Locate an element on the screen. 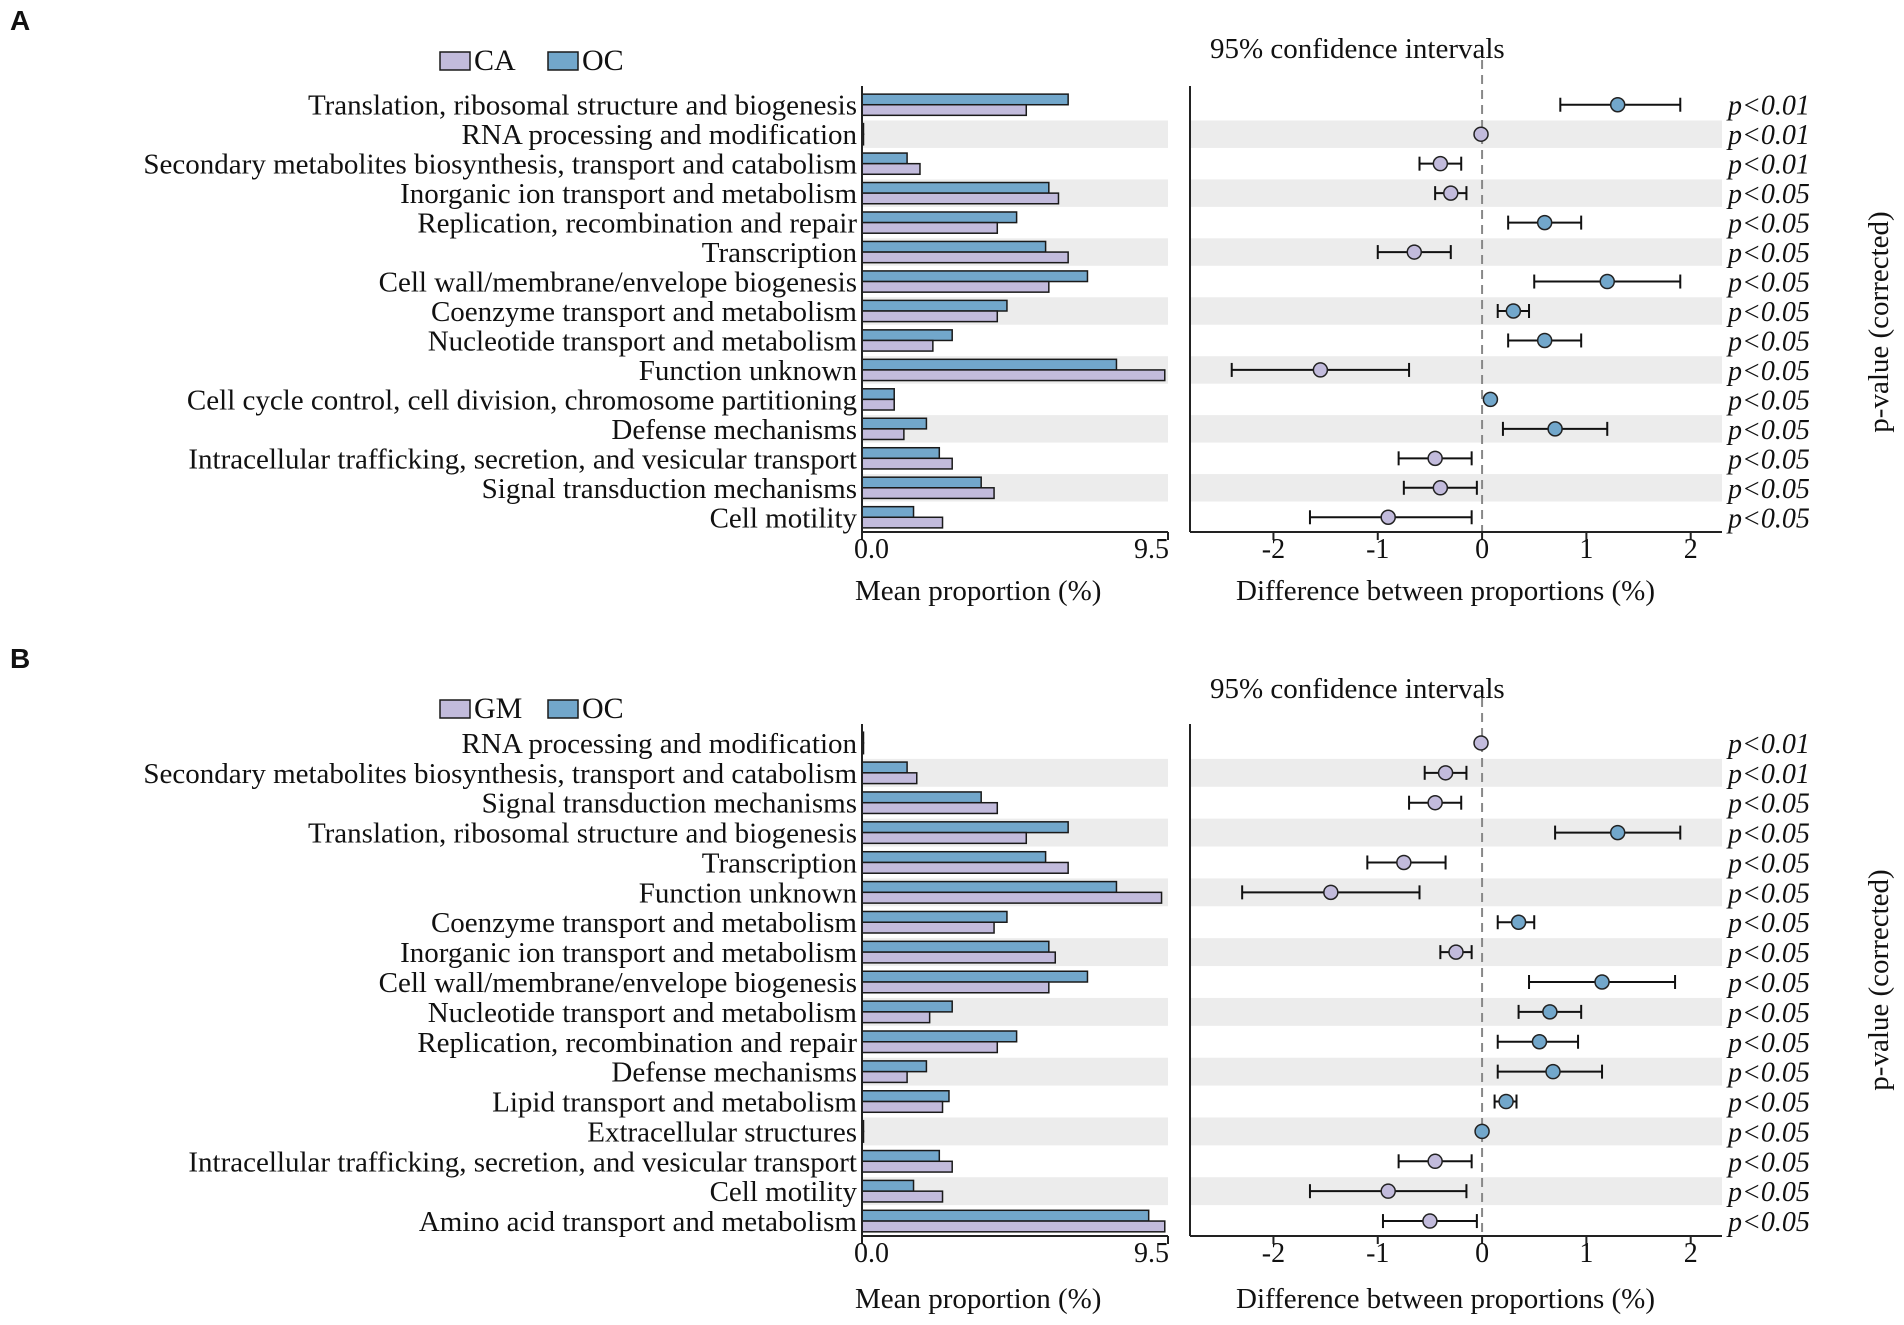 The image size is (1904, 1325). ci-x-tick-label: 0 is located at coordinates (1482, 1253).